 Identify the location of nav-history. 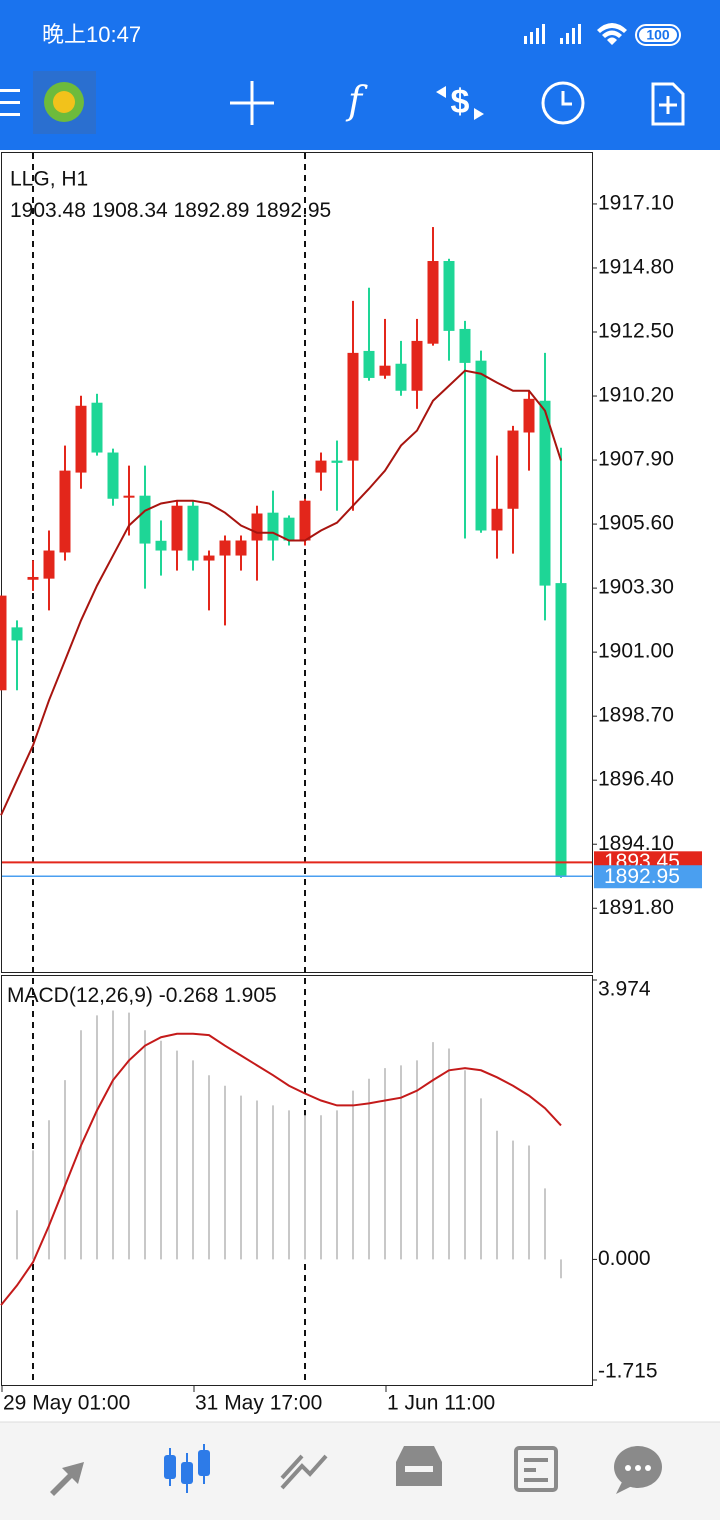
(419, 1466).